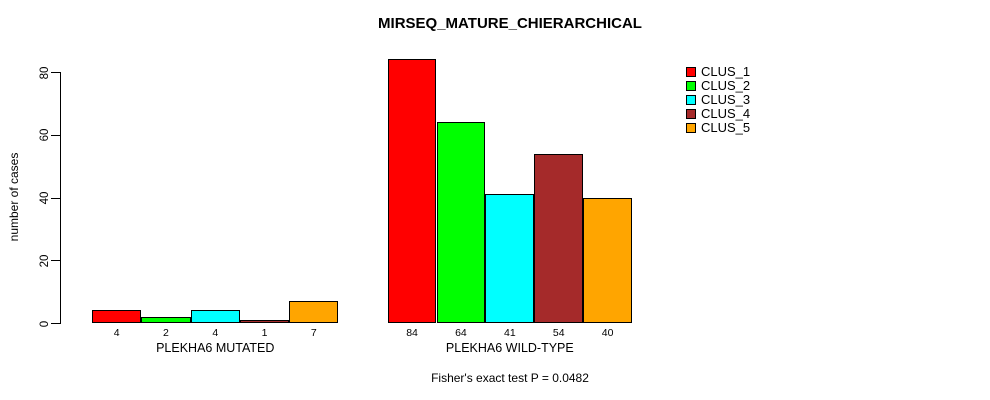 Image resolution: width=990 pixels, height=400 pixels. Describe the element at coordinates (45, 72) in the screenshot. I see `y-tick-label: 80` at that location.